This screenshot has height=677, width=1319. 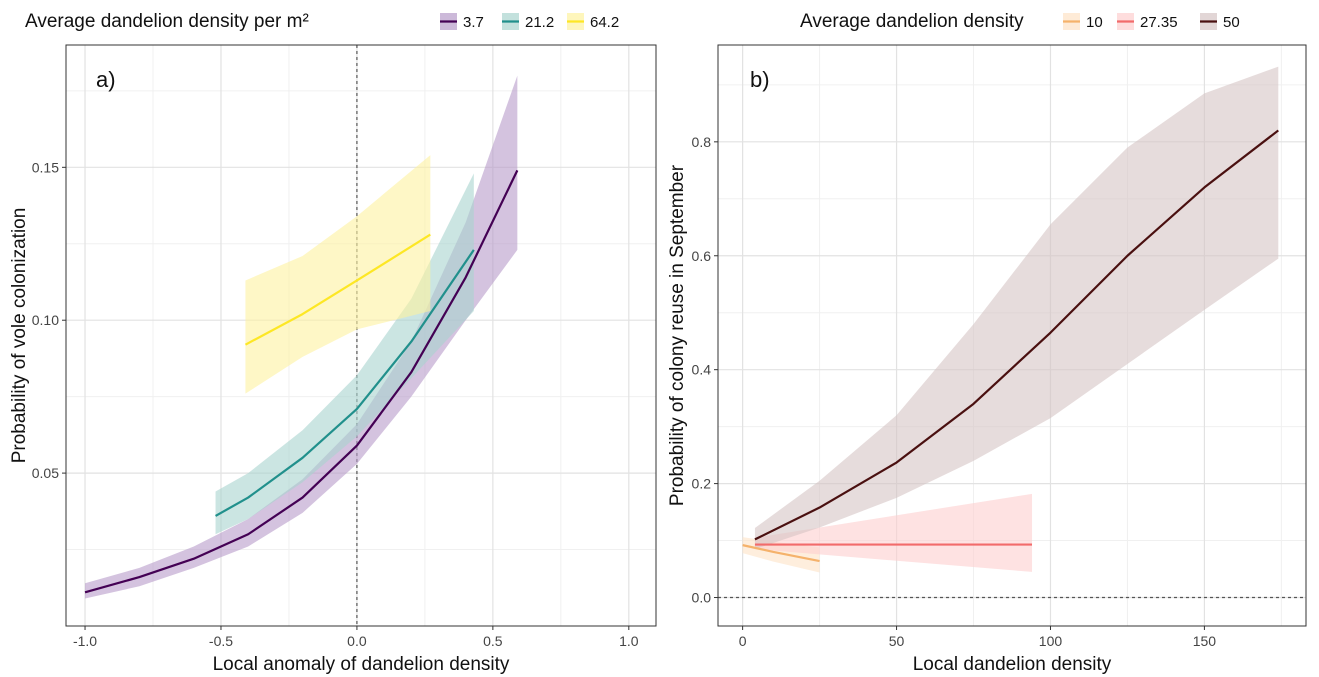 I want to click on ci-band-64.2, so click(x=338, y=274).